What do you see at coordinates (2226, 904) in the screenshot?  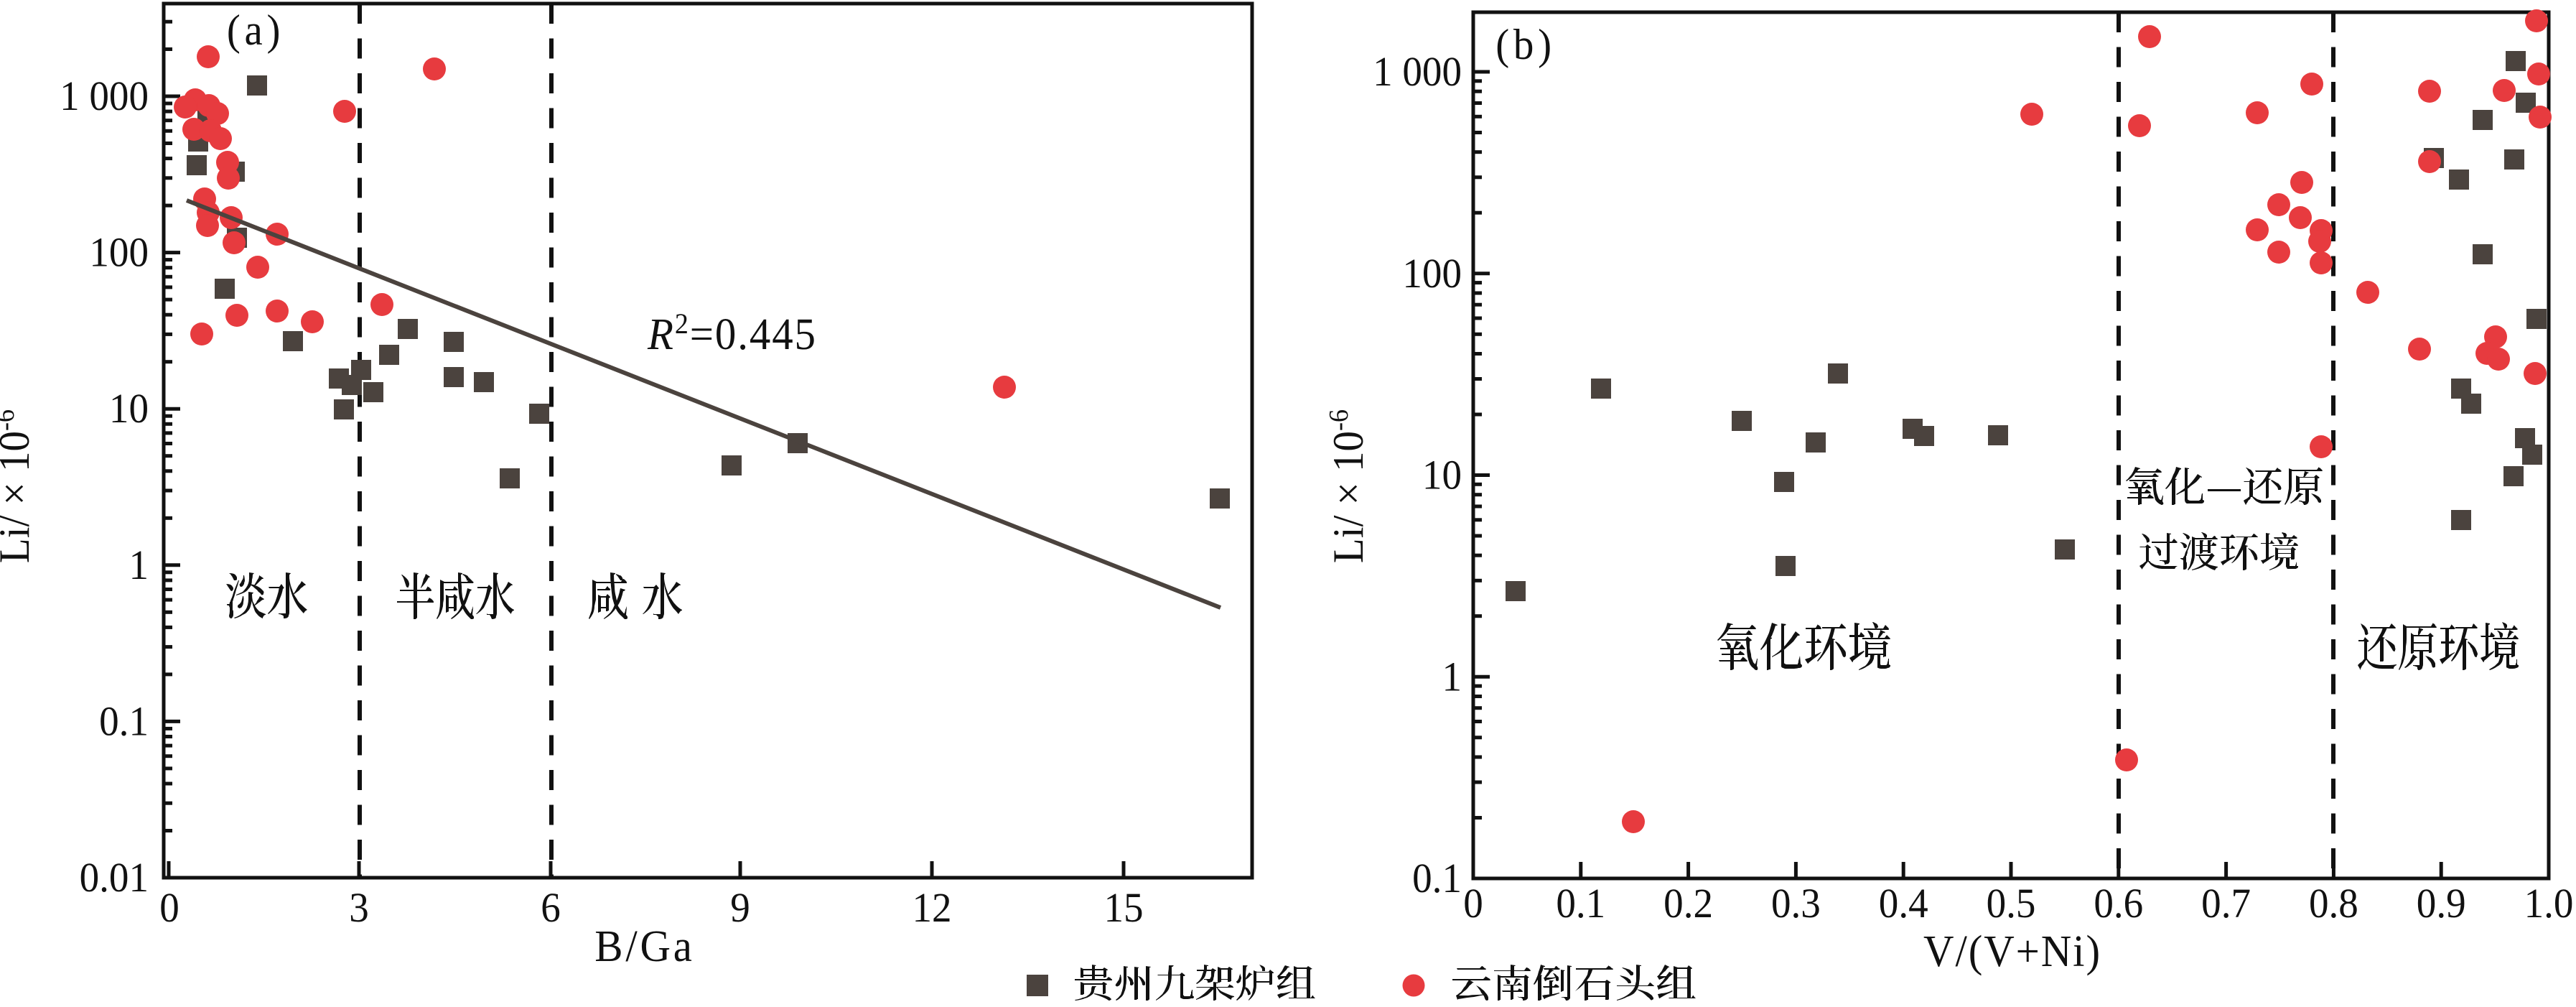 I see `svg-text: 0.7` at bounding box center [2226, 904].